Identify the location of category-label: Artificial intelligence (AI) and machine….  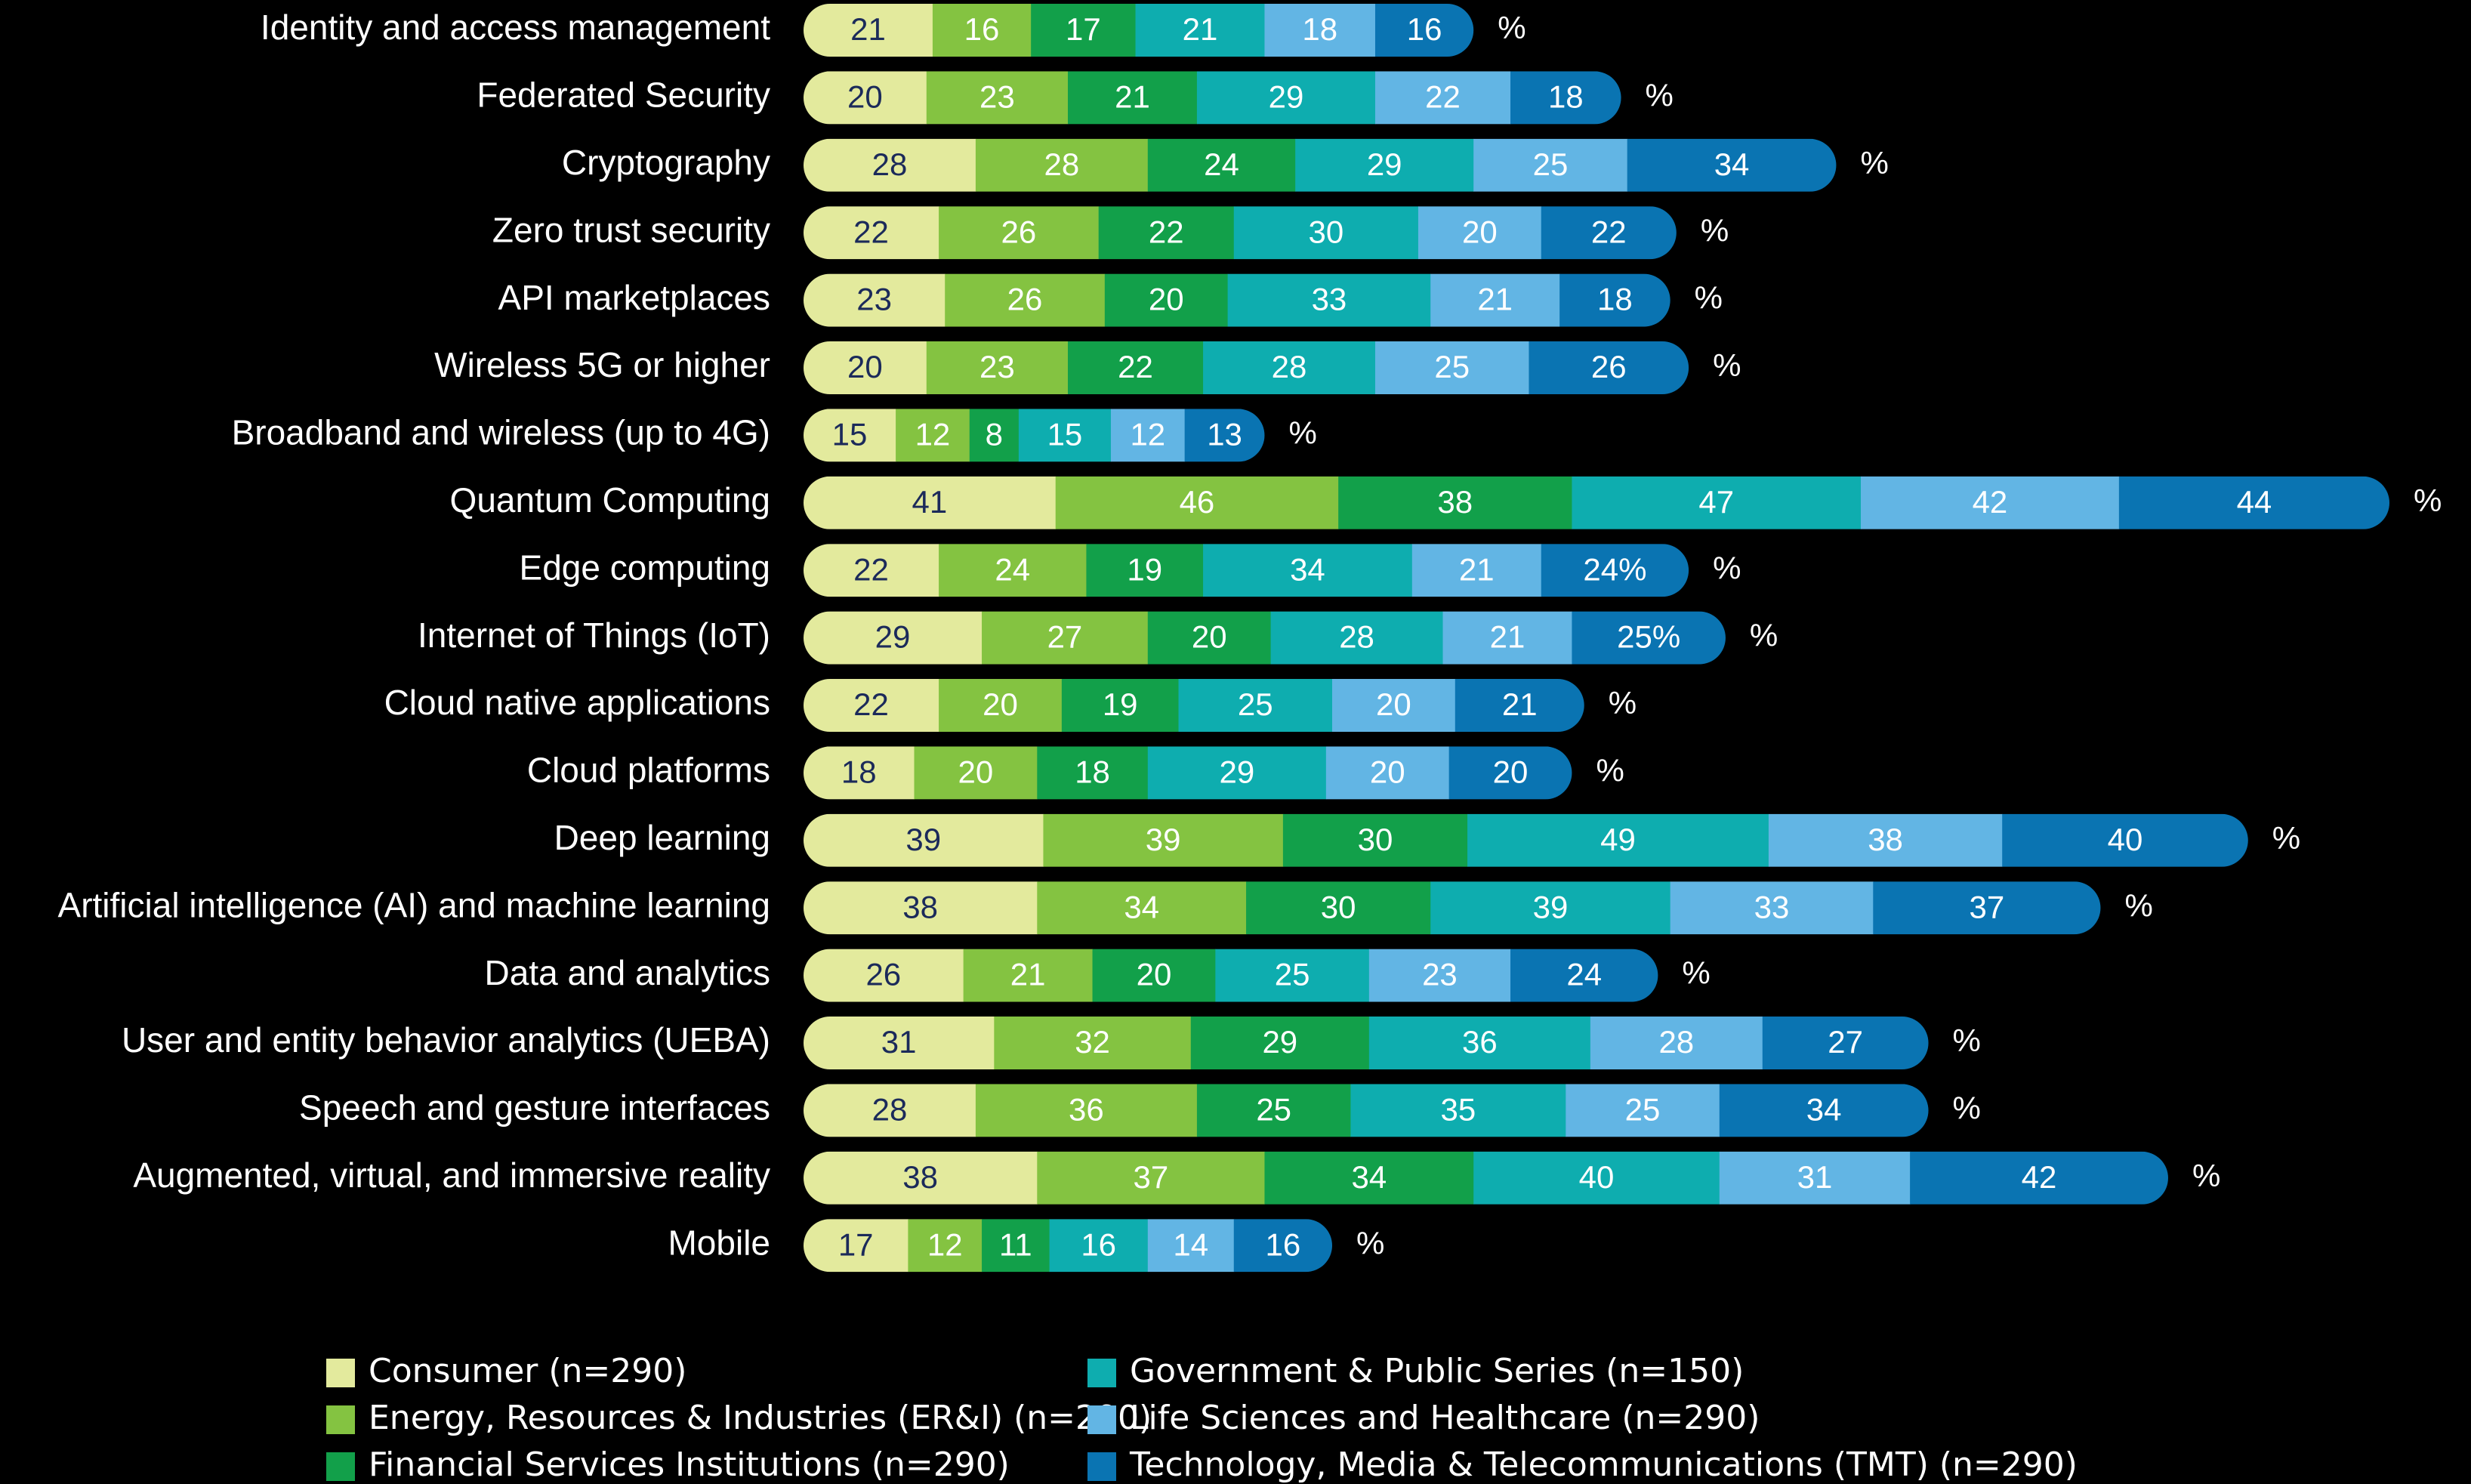
(414, 904).